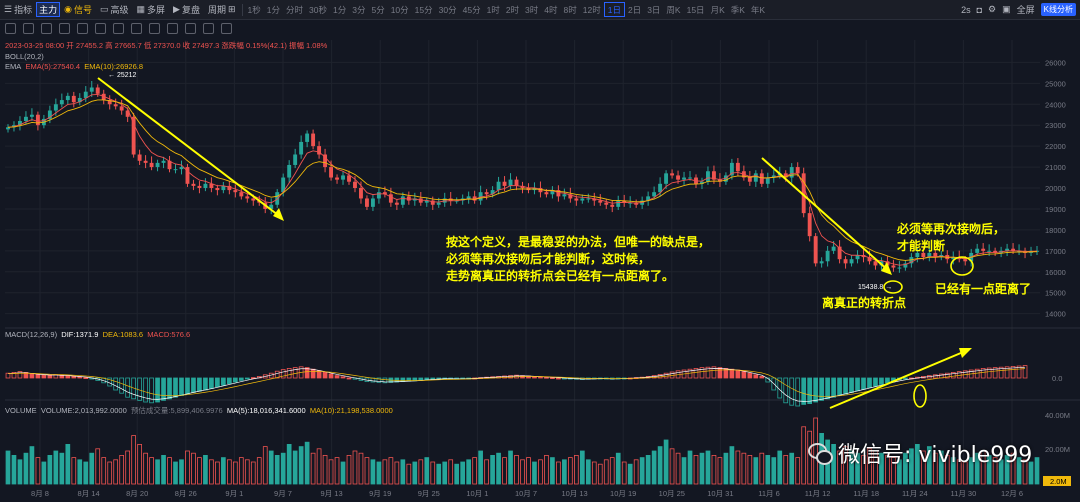 Image resolution: width=1080 pixels, height=502 pixels. What do you see at coordinates (979, 9) in the screenshot?
I see `camera-icon: ◘` at bounding box center [979, 9].